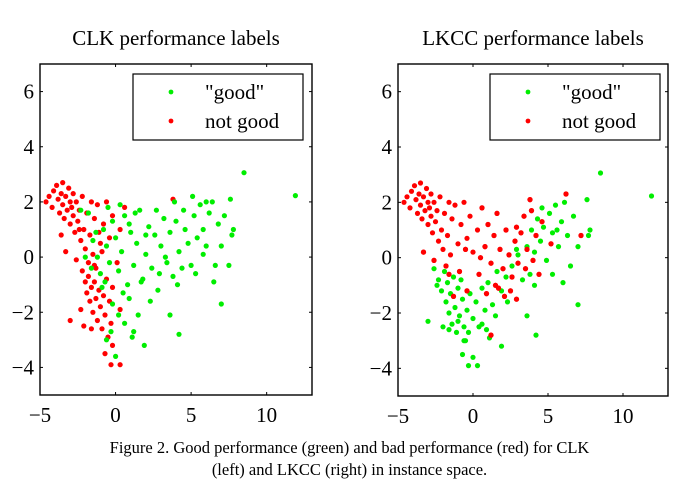 The width and height of the screenshot is (699, 490). Describe the element at coordinates (599, 121) in the screenshot. I see `legend-label: not good` at that location.